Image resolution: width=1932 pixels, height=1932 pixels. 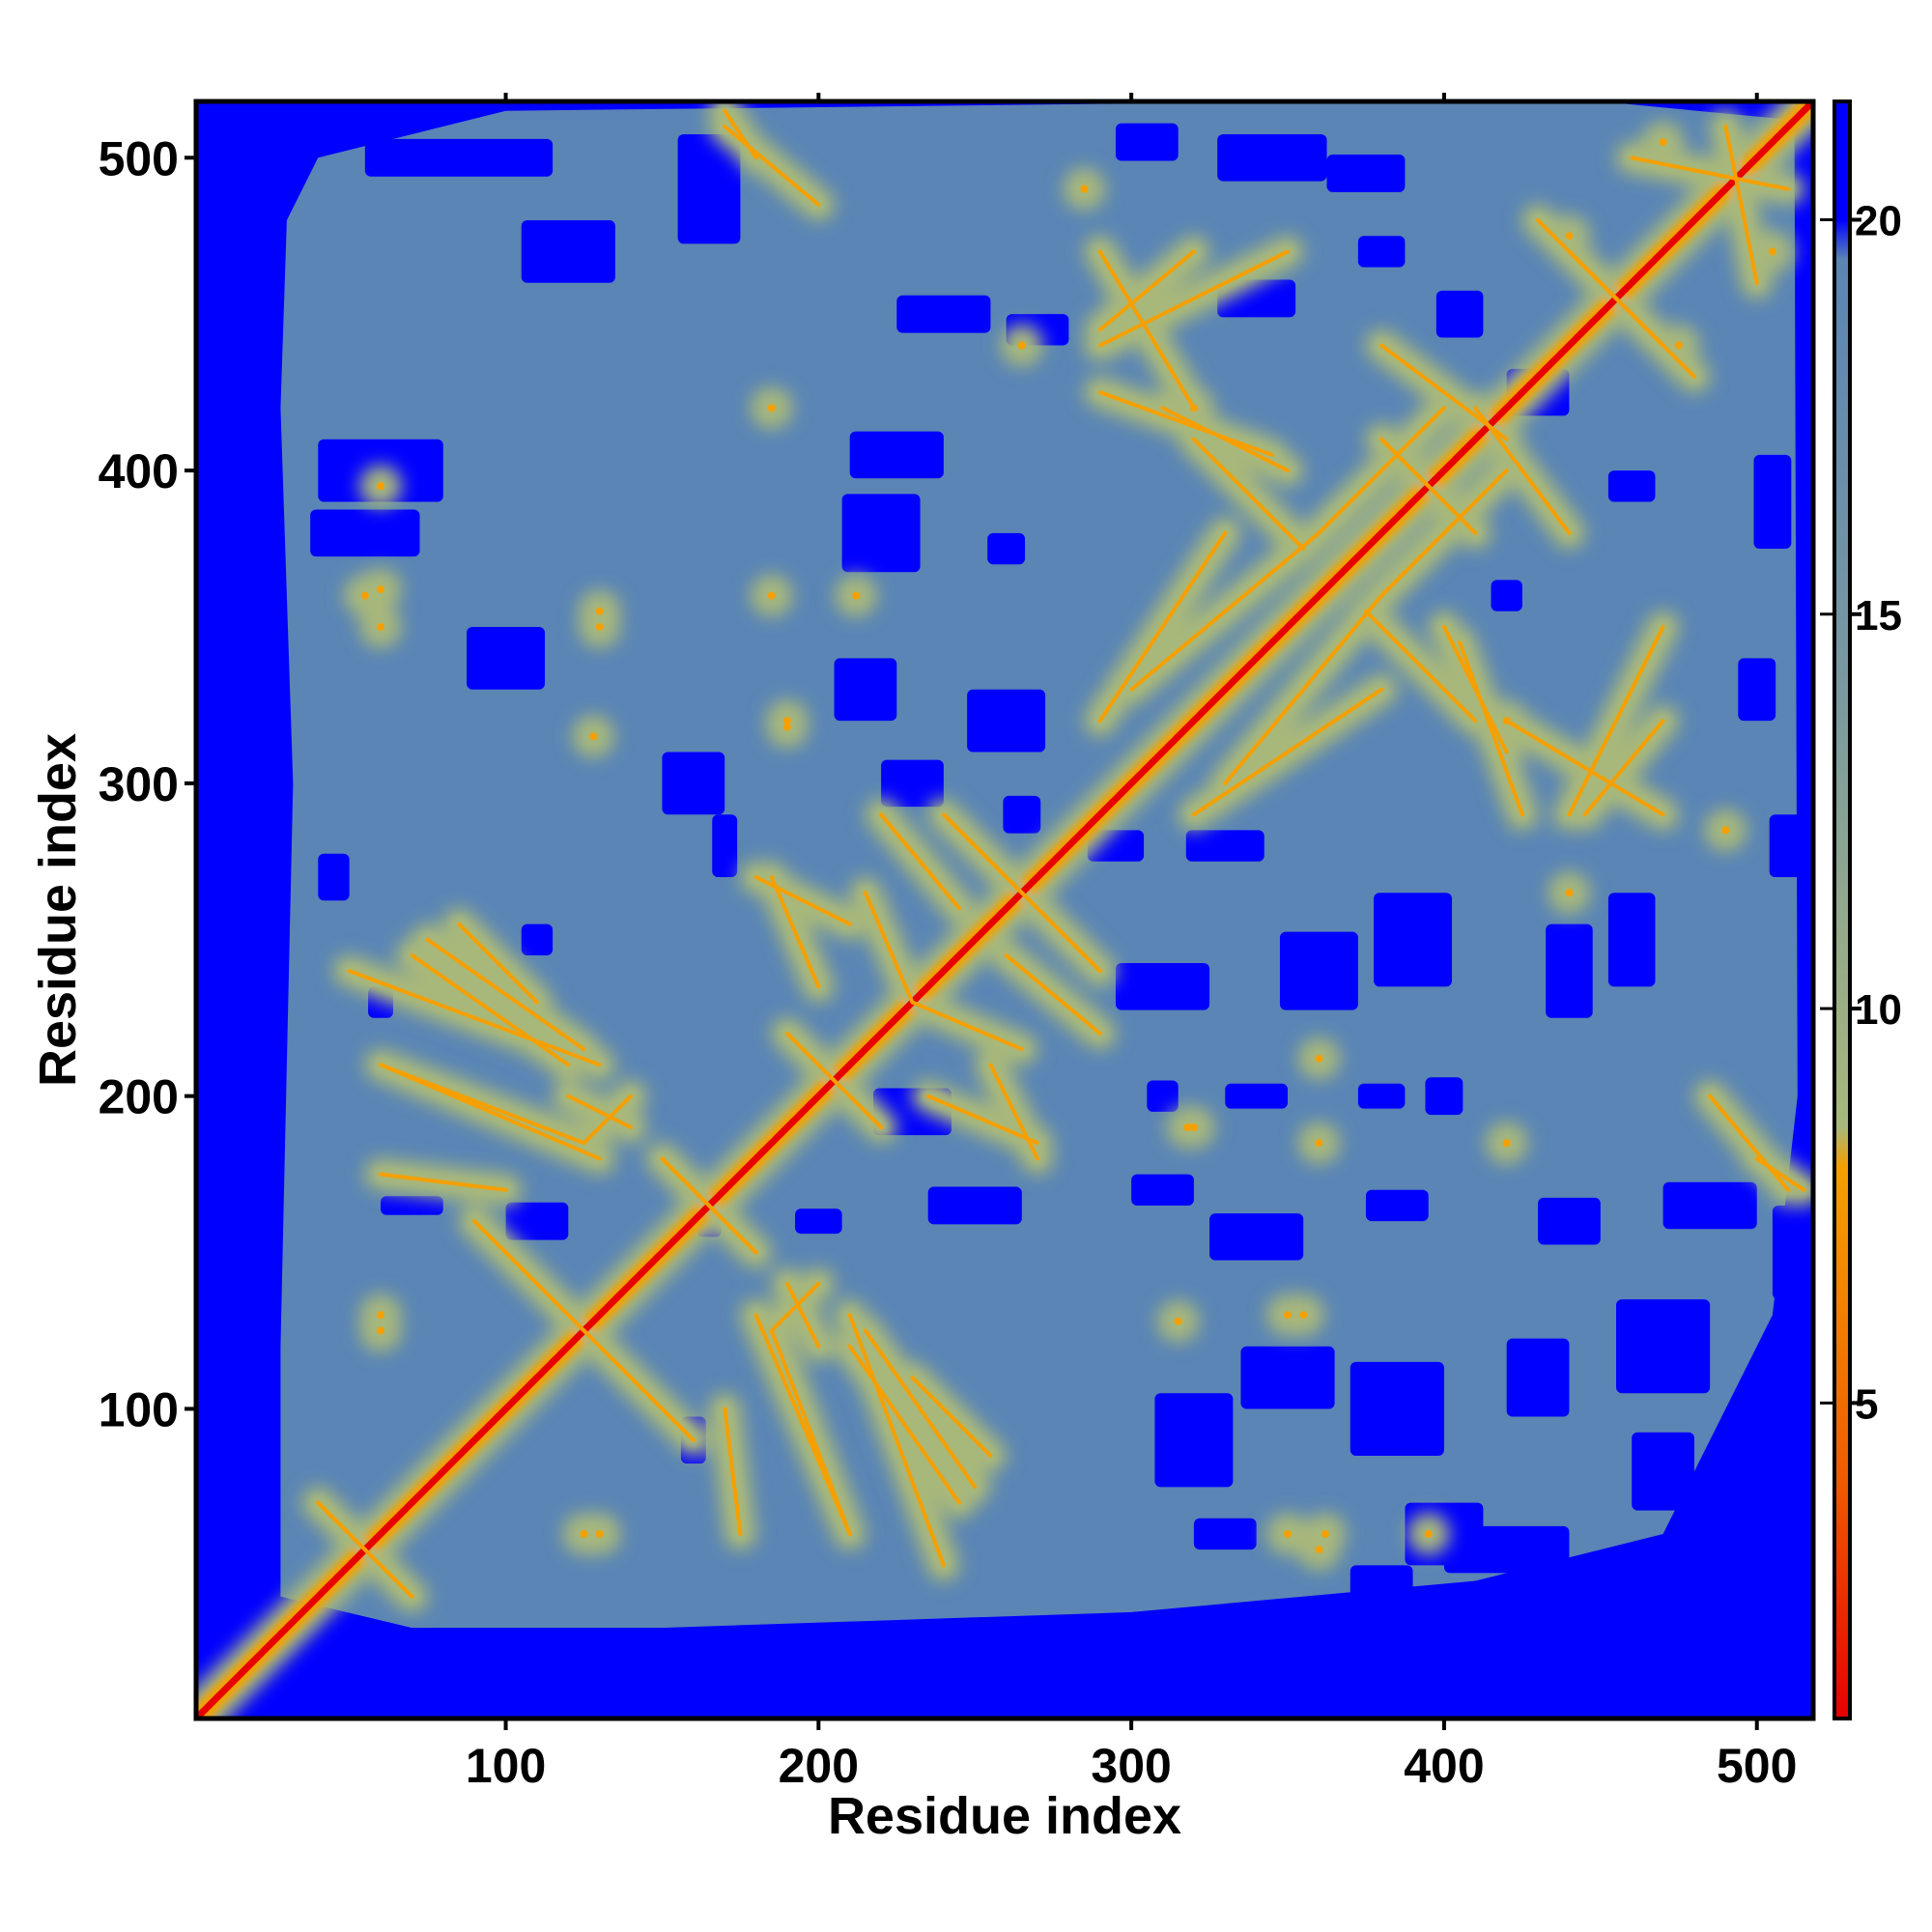 I want to click on colorbar-tick-label: 15, so click(x=1878, y=615).